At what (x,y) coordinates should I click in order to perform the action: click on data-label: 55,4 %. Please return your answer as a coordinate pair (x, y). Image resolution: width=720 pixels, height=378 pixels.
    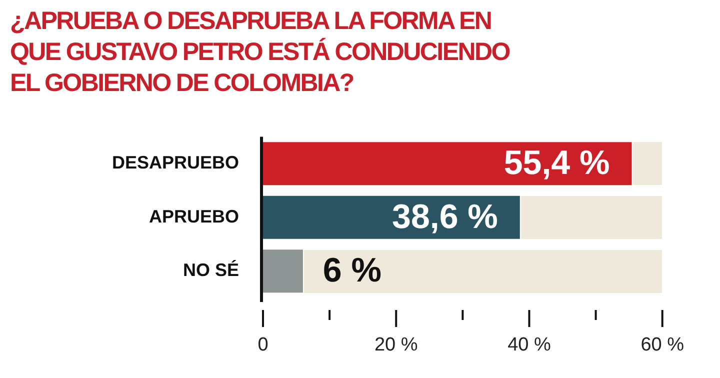
    Looking at the image, I should click on (557, 163).